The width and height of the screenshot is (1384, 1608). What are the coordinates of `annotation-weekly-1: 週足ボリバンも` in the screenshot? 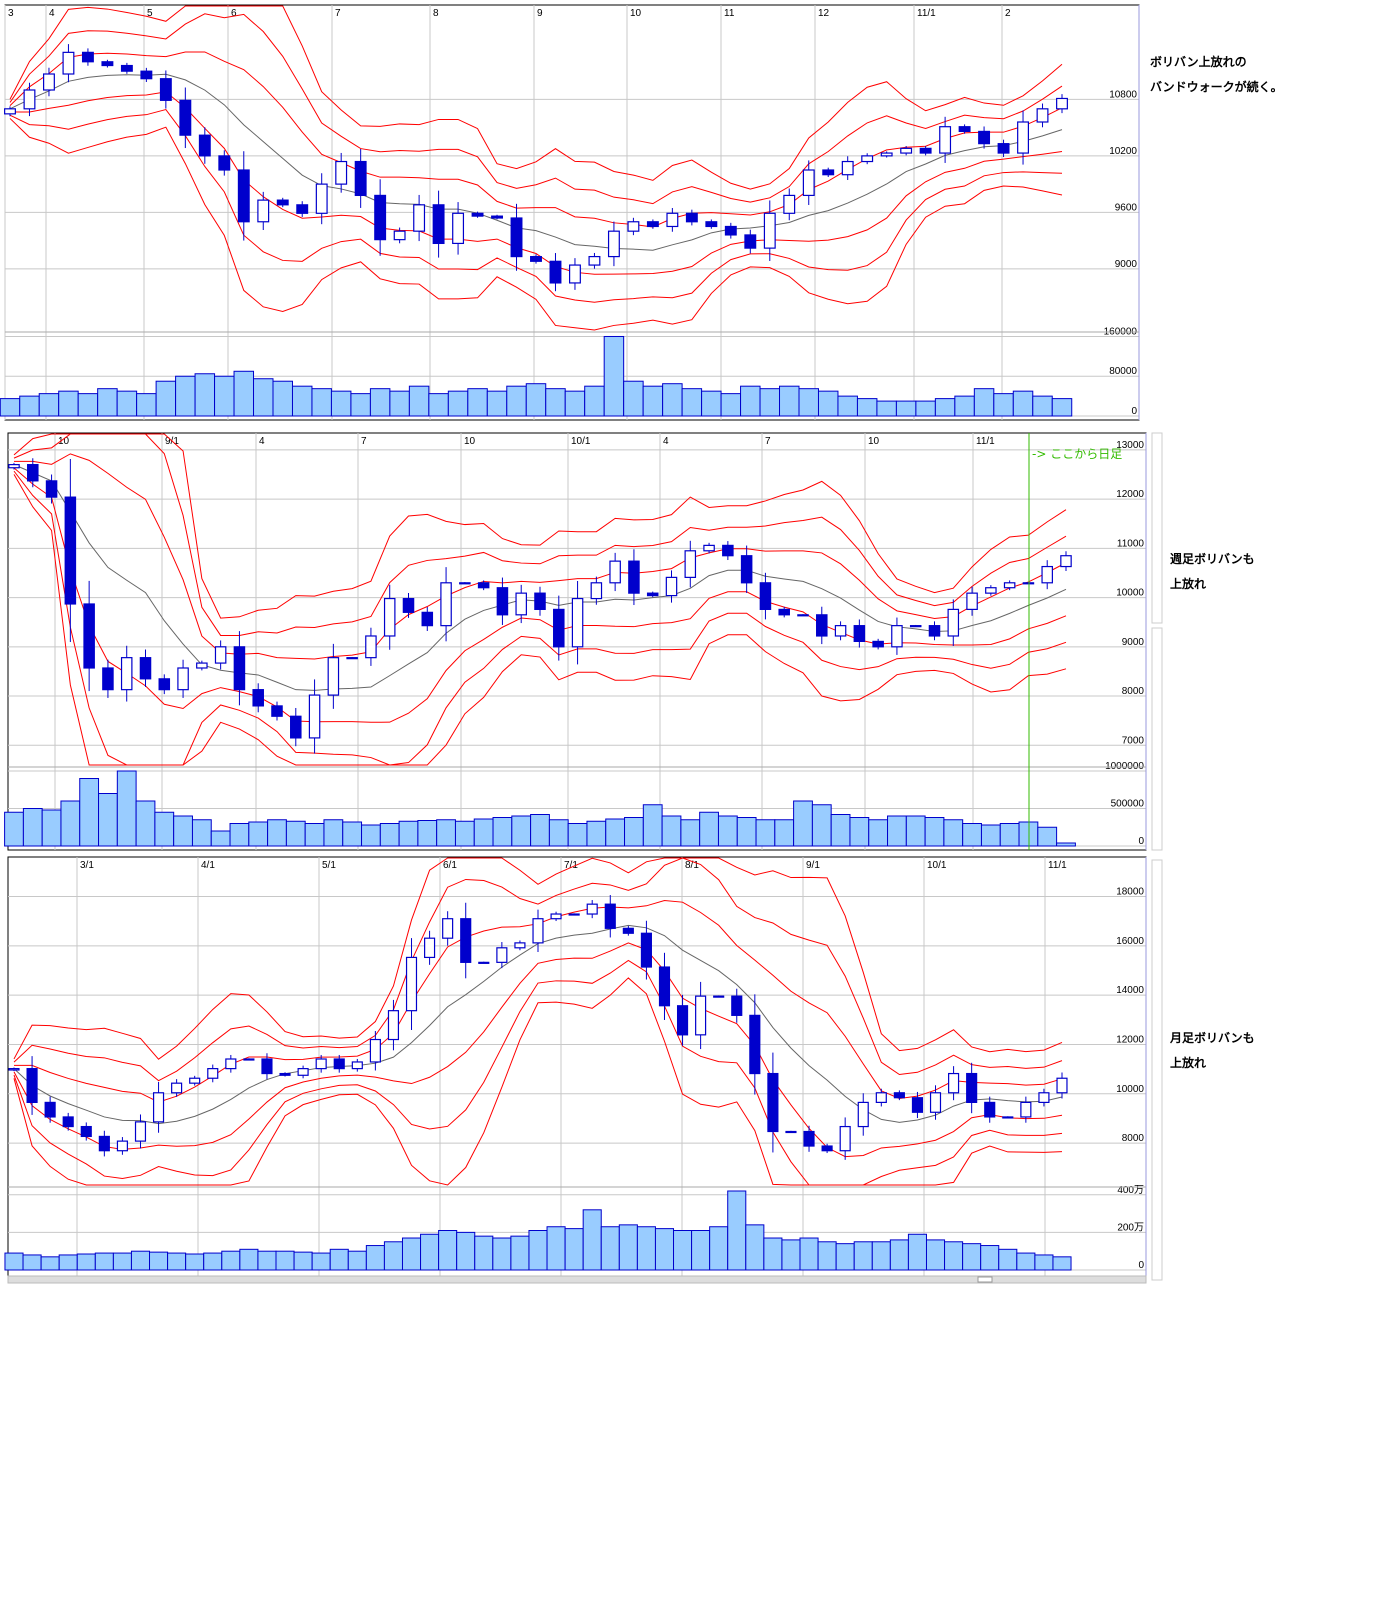 It's located at (1212, 559).